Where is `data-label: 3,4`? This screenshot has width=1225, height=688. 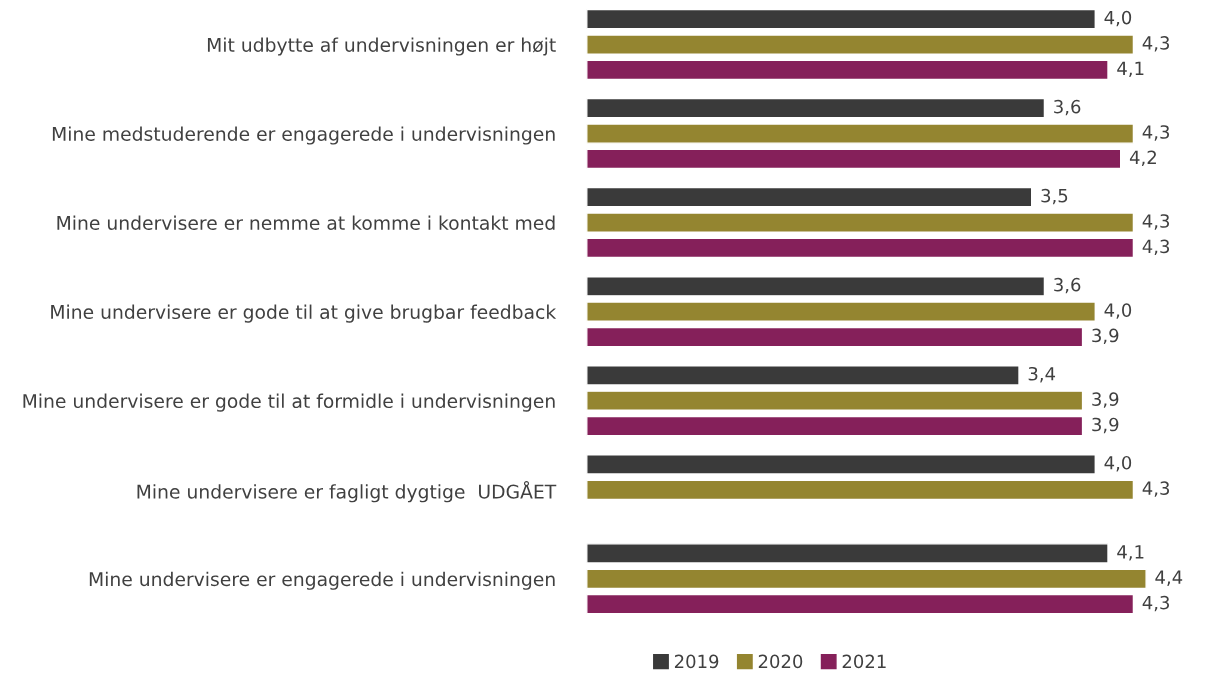 data-label: 3,4 is located at coordinates (1042, 374).